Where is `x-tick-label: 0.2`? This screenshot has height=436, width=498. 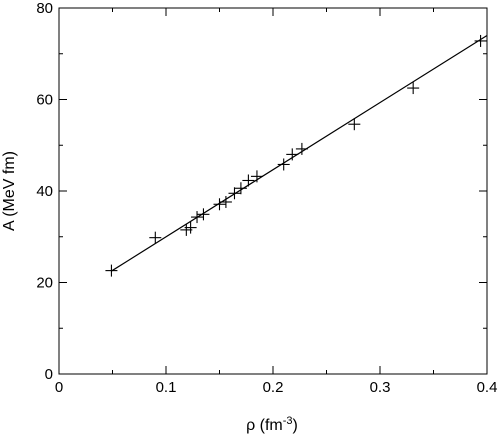 x-tick-label: 0.2 is located at coordinates (273, 387).